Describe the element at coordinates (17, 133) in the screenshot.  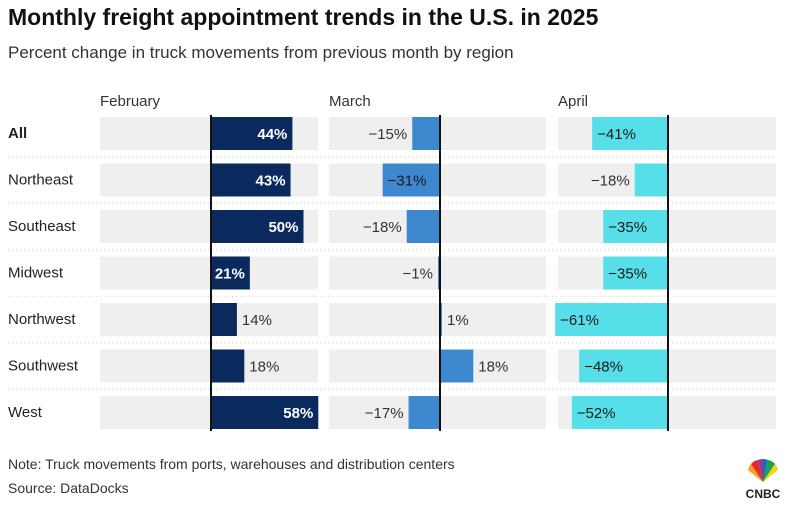
I see `row-label-all: All` at that location.